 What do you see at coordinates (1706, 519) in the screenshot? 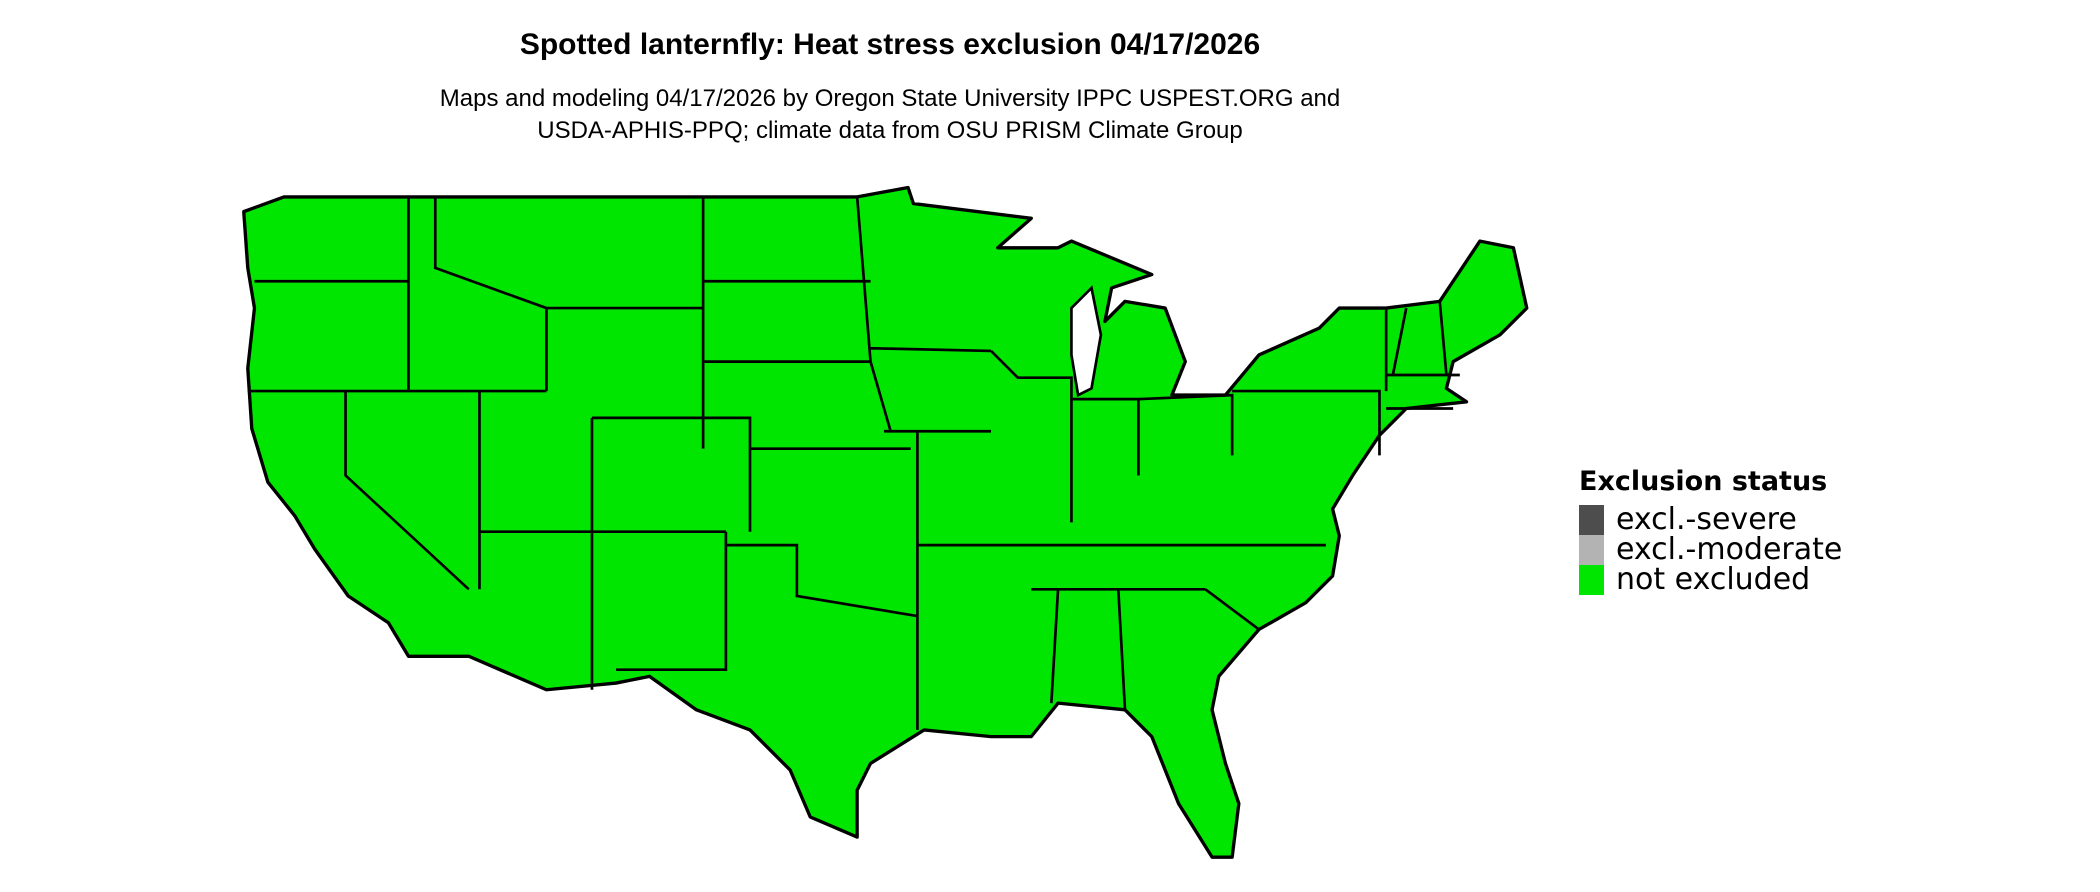
I see `legend-label: excl.-severe` at bounding box center [1706, 519].